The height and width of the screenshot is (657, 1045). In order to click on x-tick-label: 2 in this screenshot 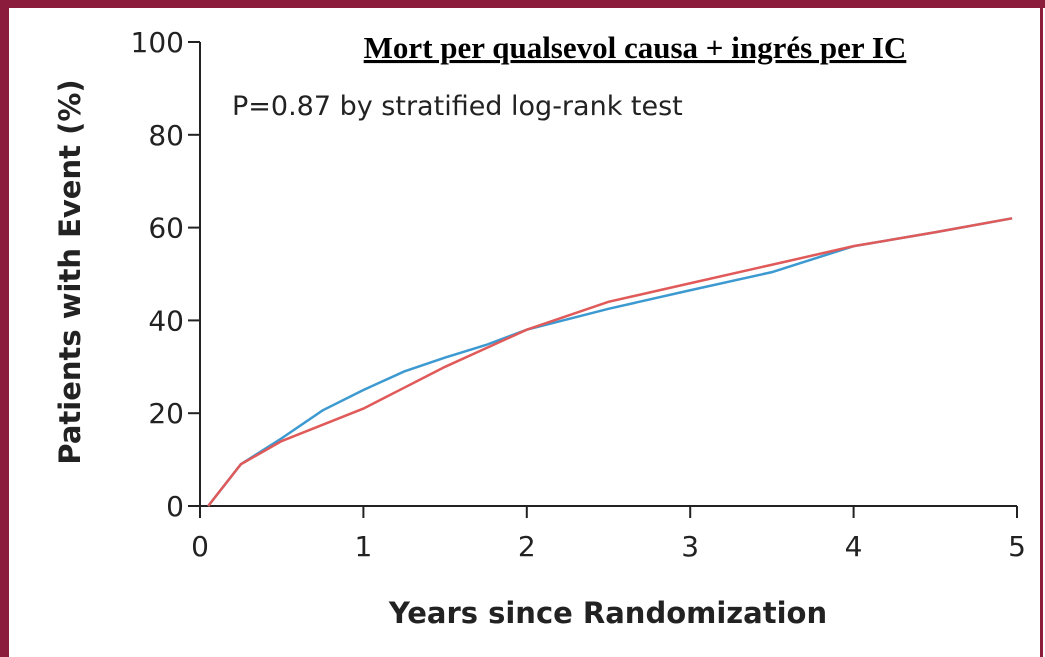, I will do `click(527, 546)`.